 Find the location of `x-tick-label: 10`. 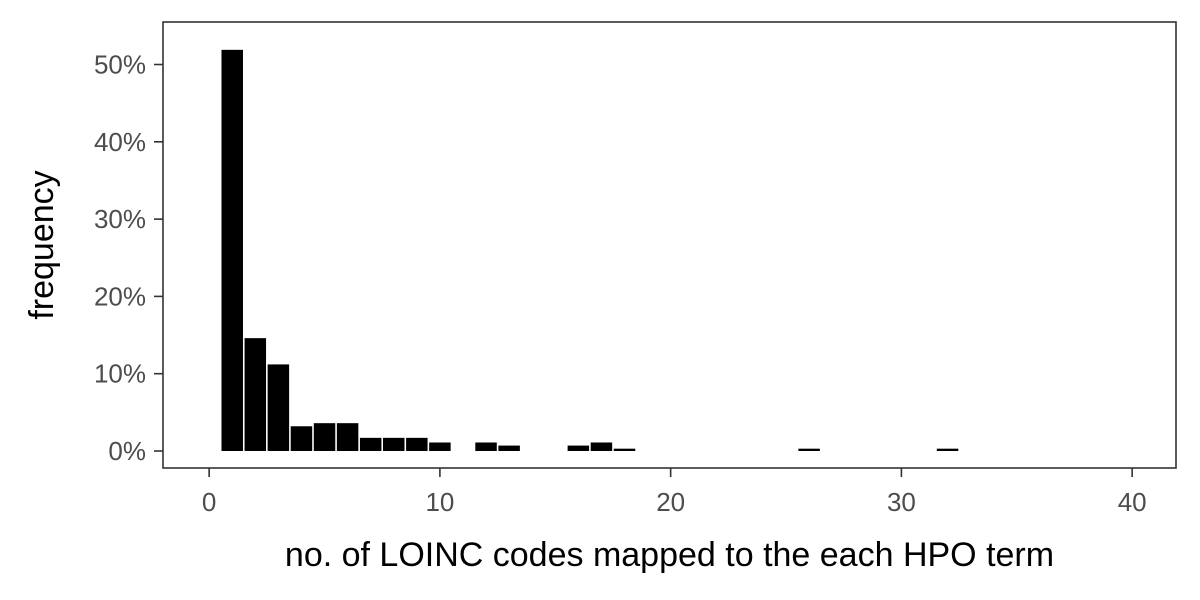

x-tick-label: 10 is located at coordinates (439, 502).